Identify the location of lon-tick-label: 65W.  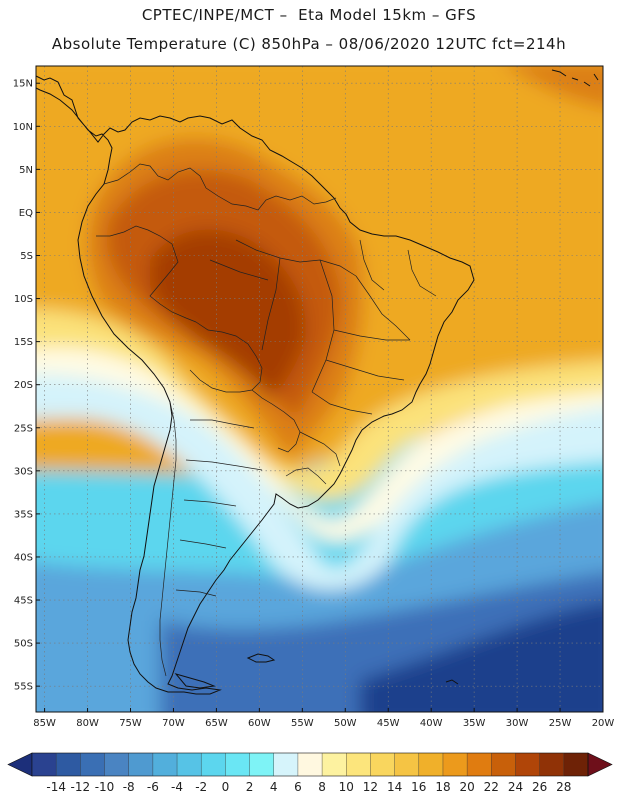
(216, 723).